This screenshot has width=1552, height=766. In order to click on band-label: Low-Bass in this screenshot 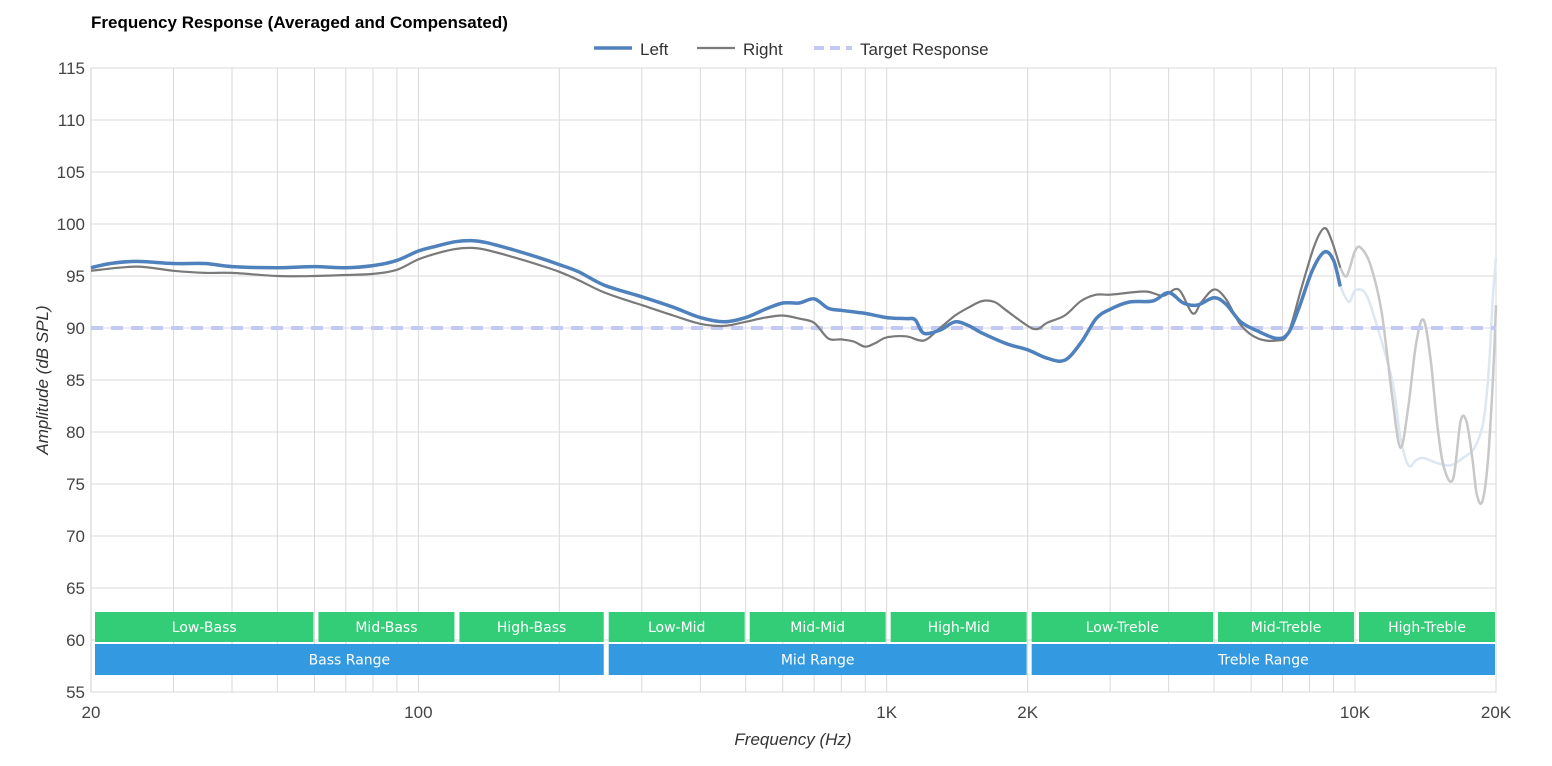, I will do `click(204, 628)`.